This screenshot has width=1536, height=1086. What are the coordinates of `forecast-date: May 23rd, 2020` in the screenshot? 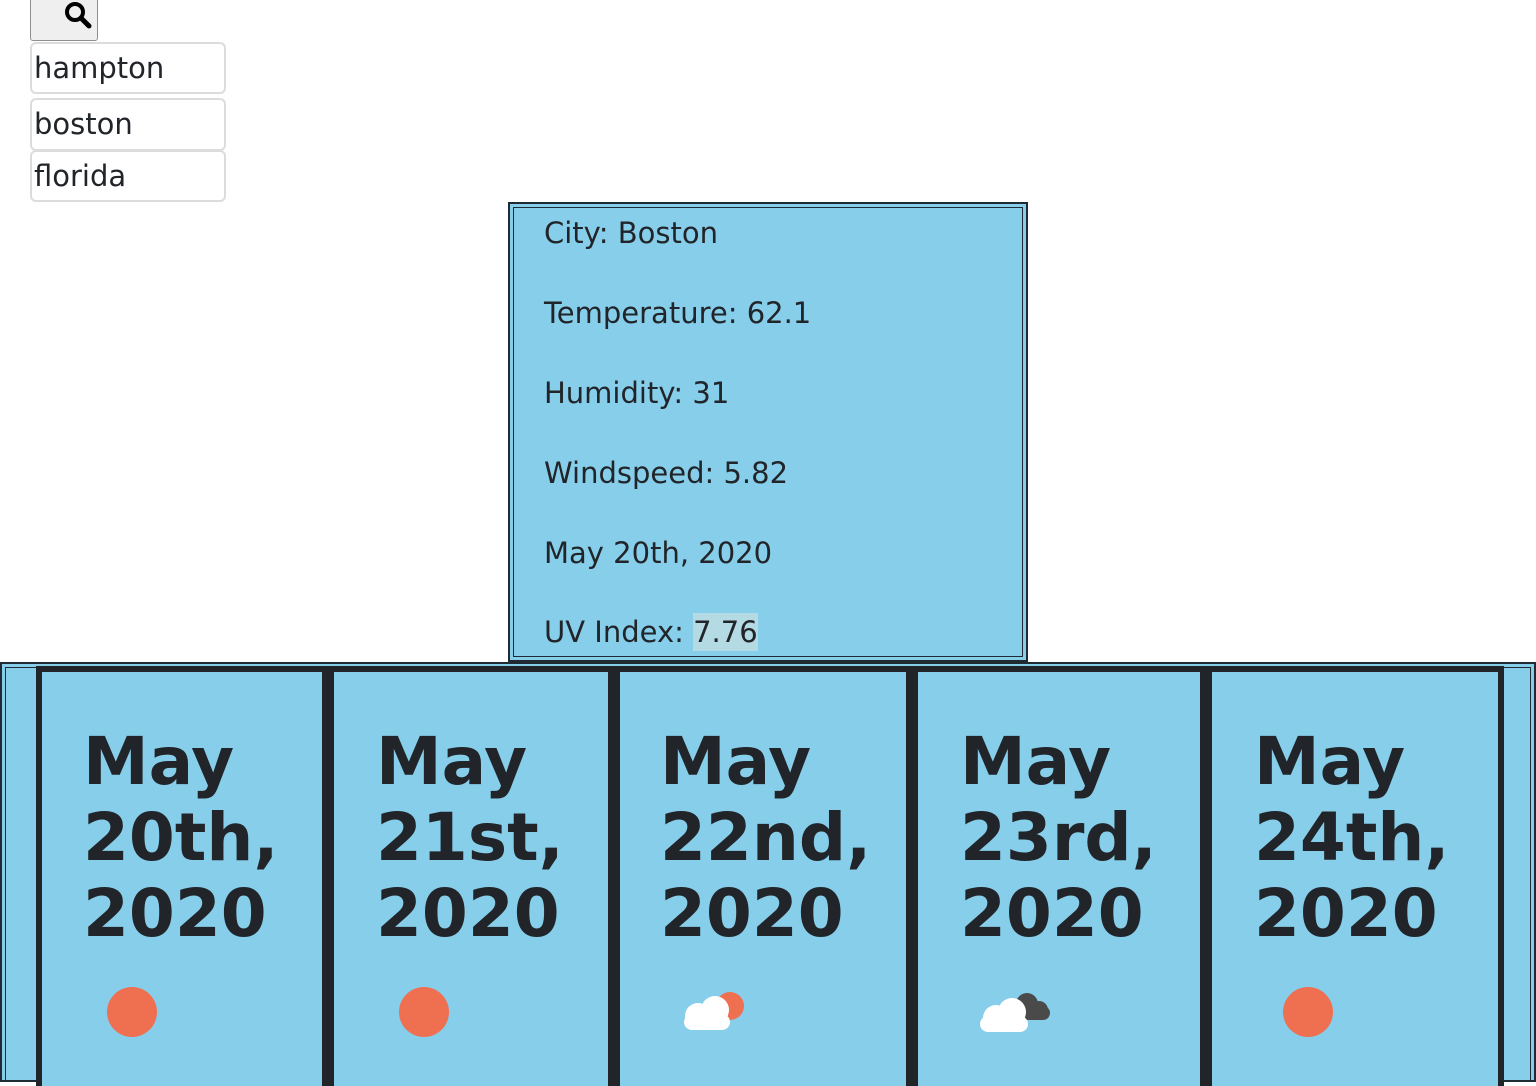 It's located at (1058, 838).